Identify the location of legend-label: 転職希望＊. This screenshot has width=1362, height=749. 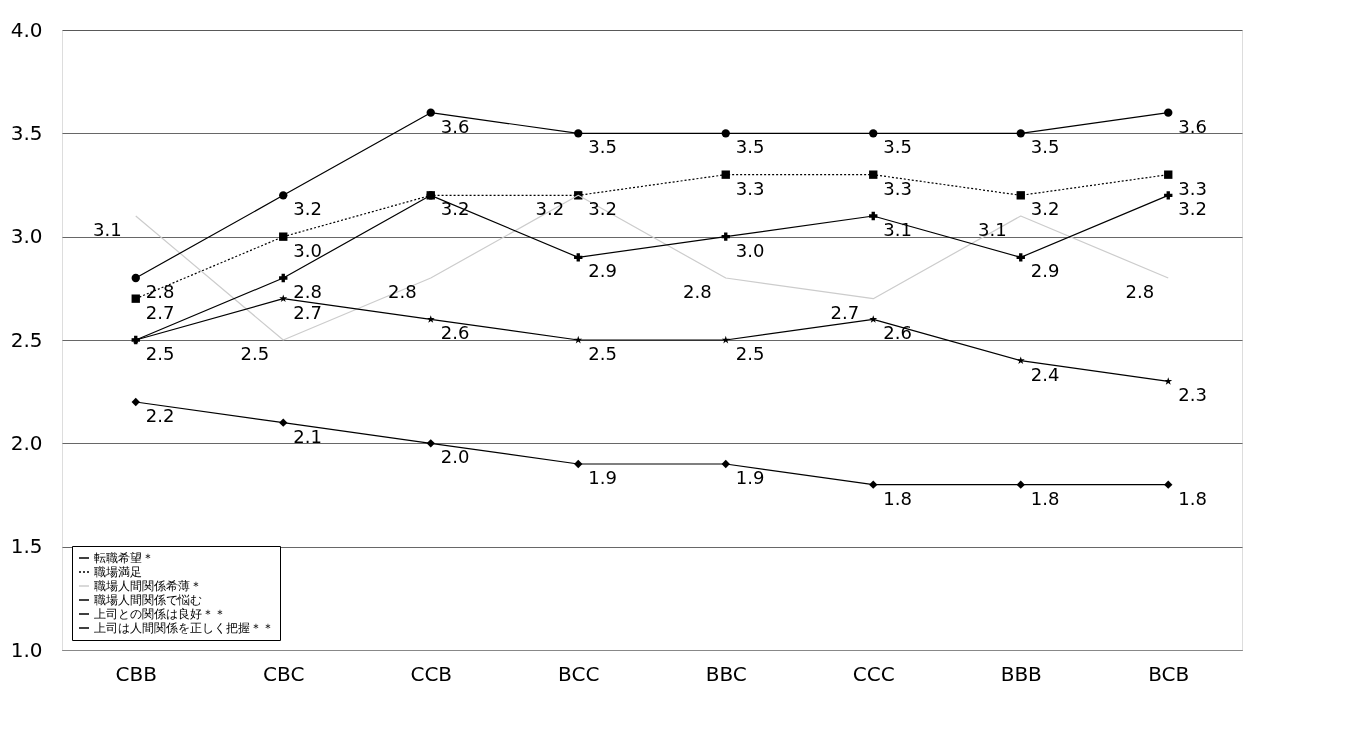
(124, 558).